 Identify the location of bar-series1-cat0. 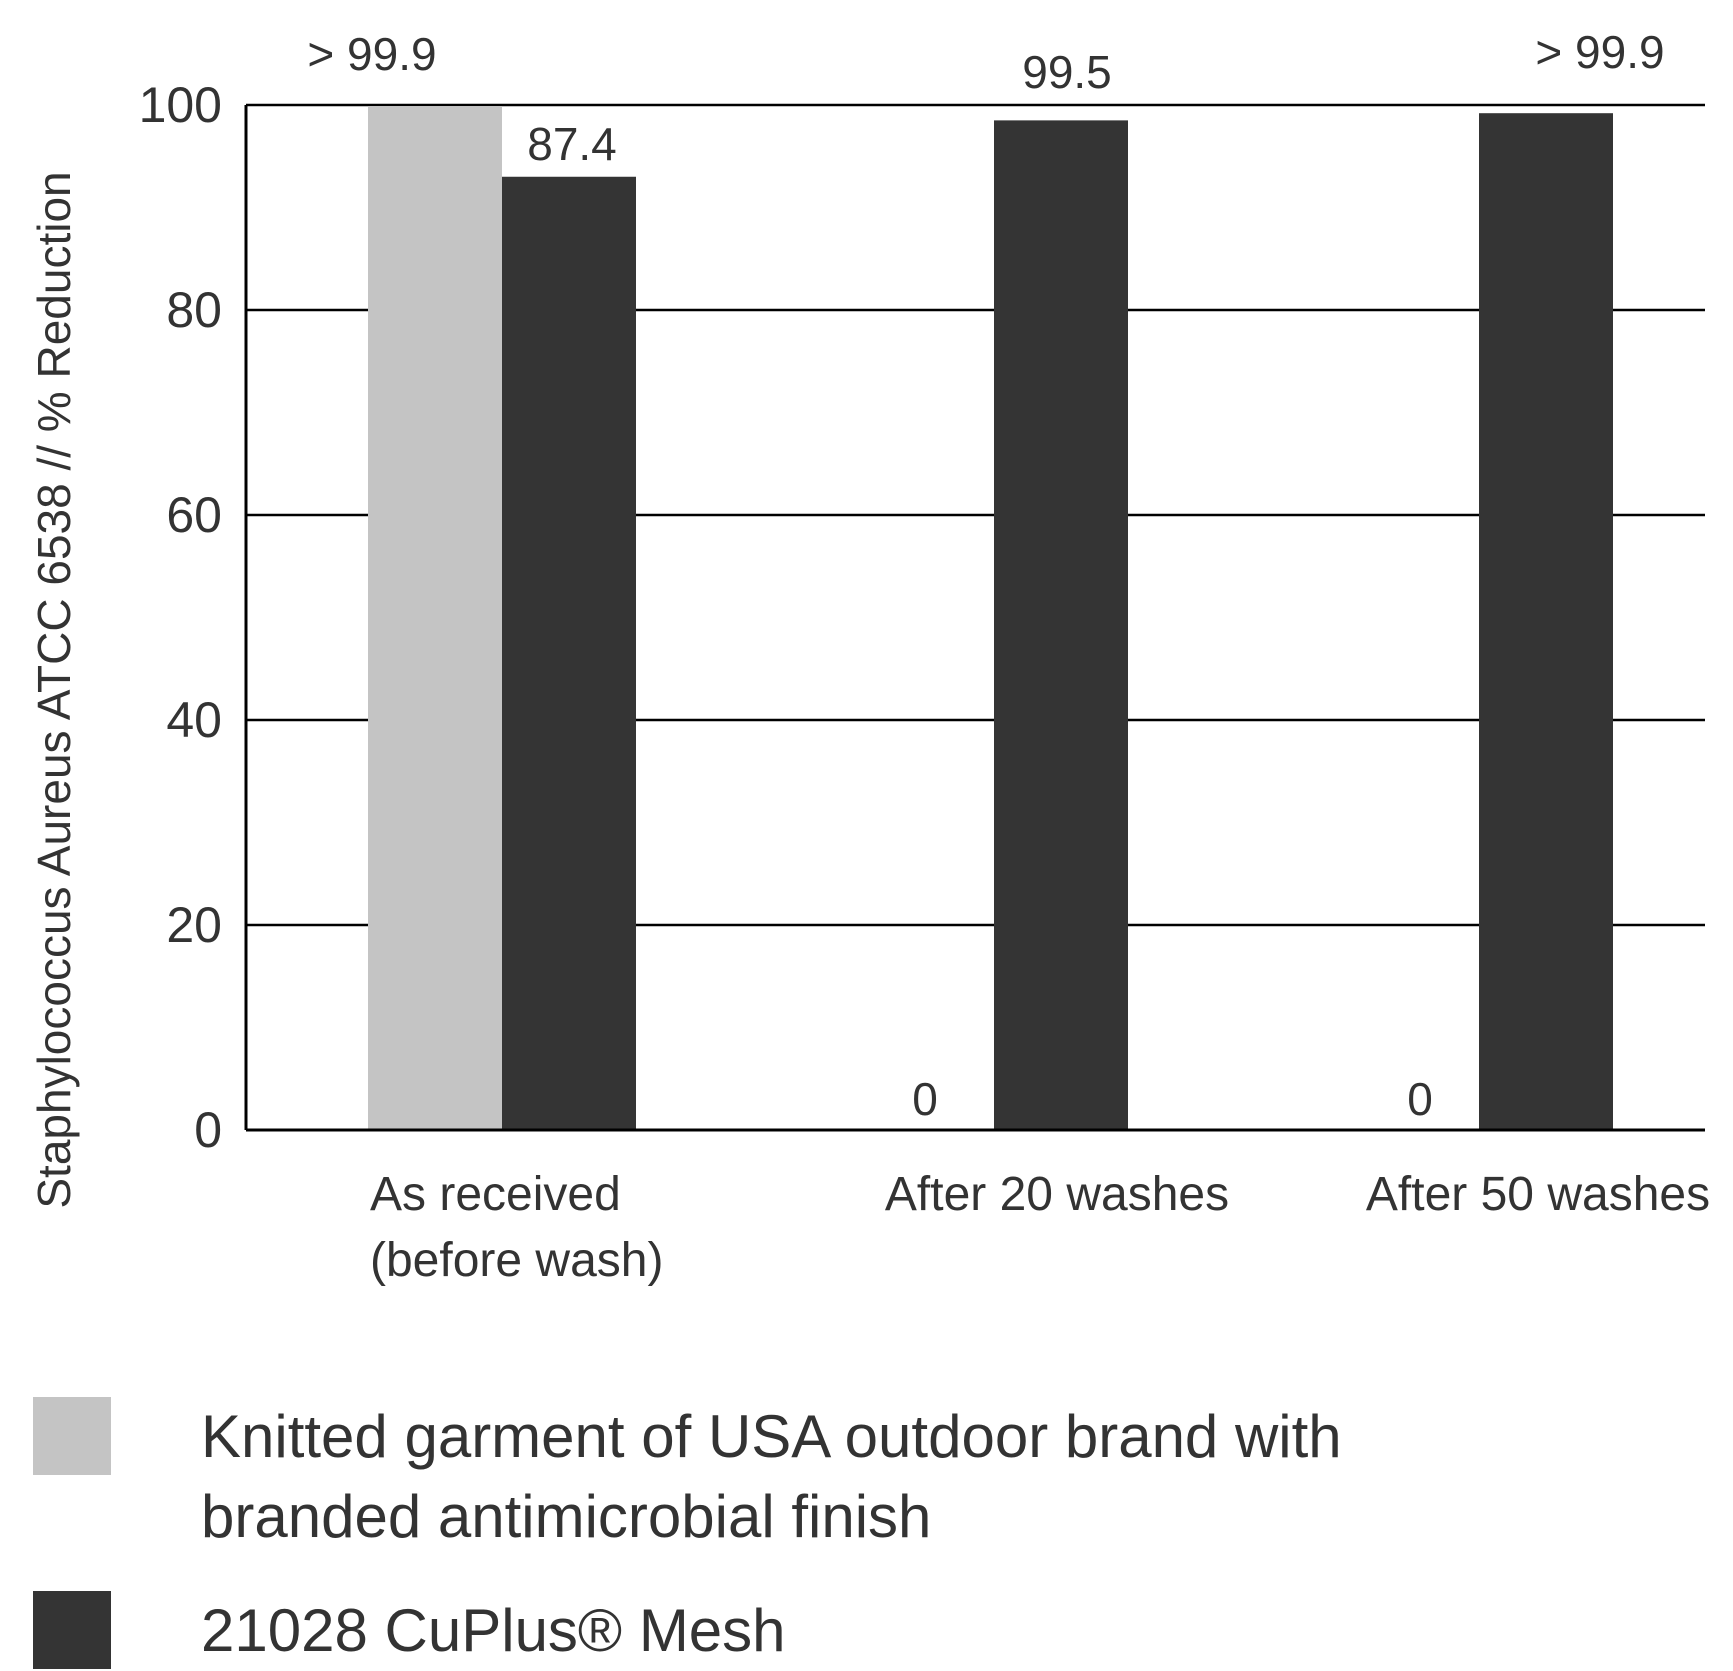
(569, 653).